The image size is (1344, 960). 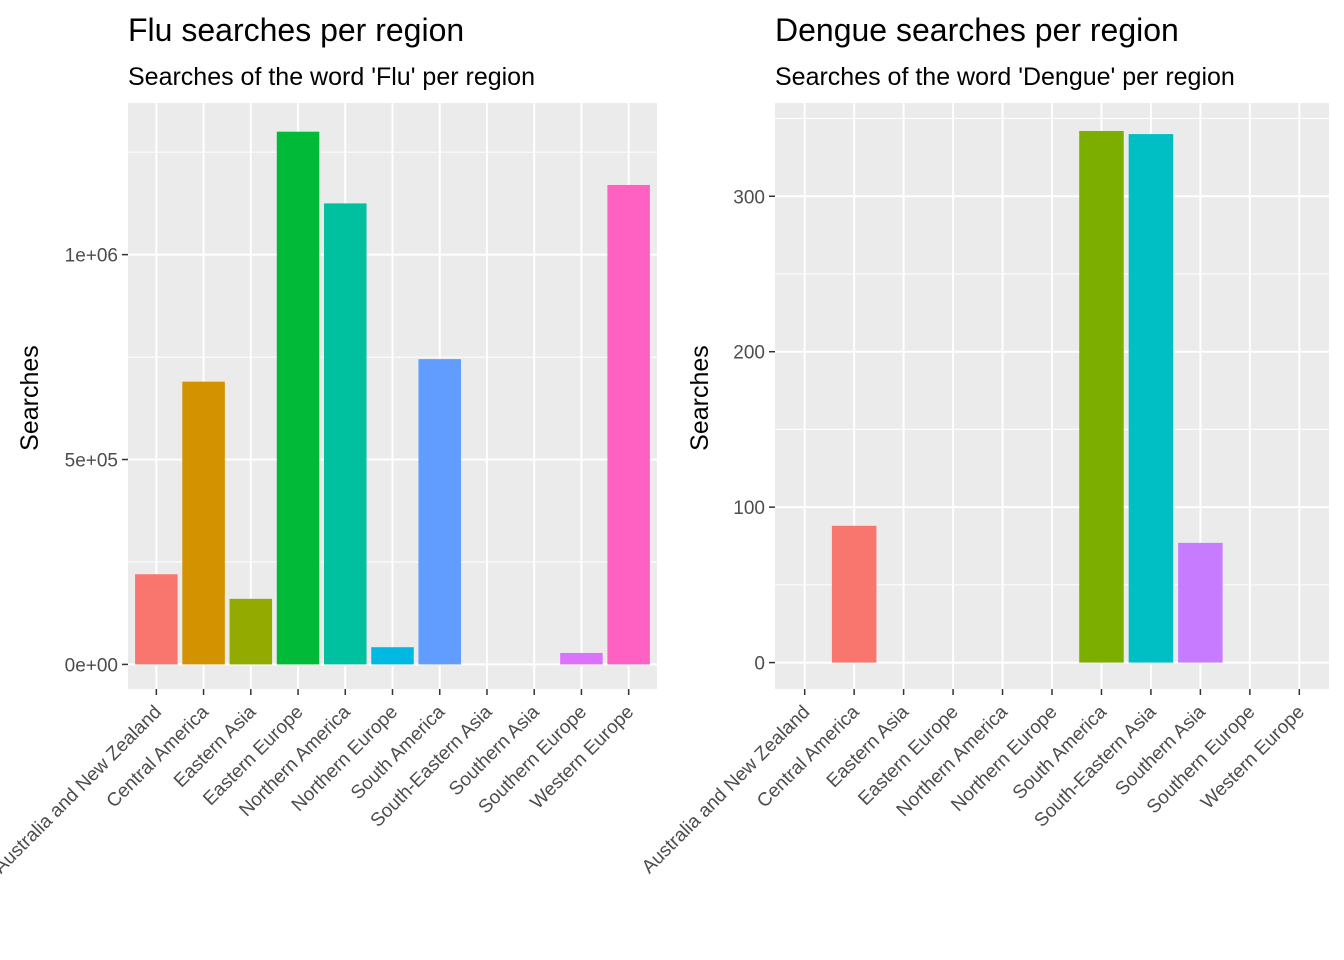 I want to click on flu-bar-northern-america, so click(x=345, y=434).